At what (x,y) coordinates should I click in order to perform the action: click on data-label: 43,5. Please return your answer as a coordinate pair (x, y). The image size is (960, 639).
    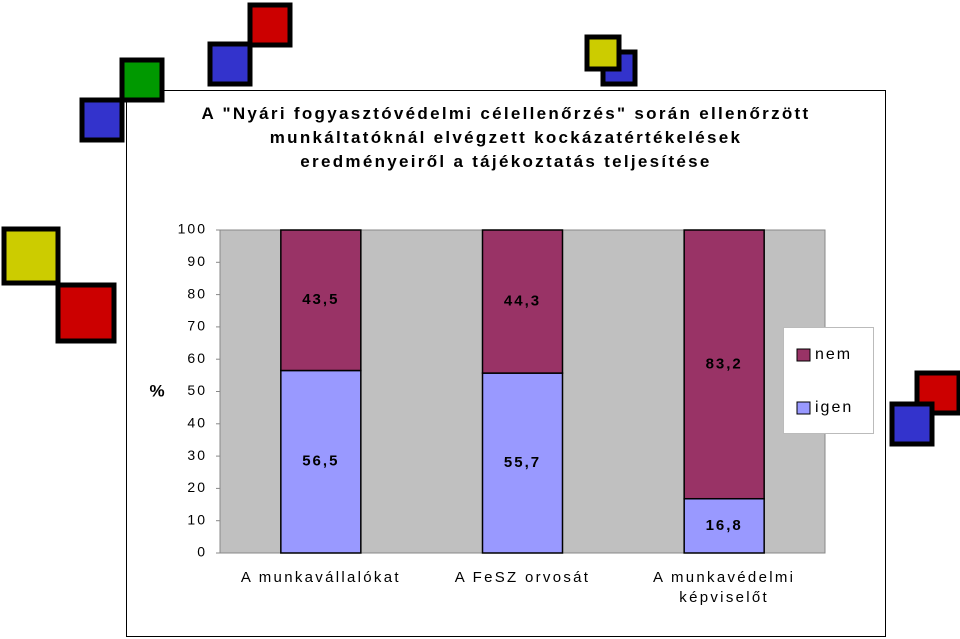
    Looking at the image, I should click on (320, 299).